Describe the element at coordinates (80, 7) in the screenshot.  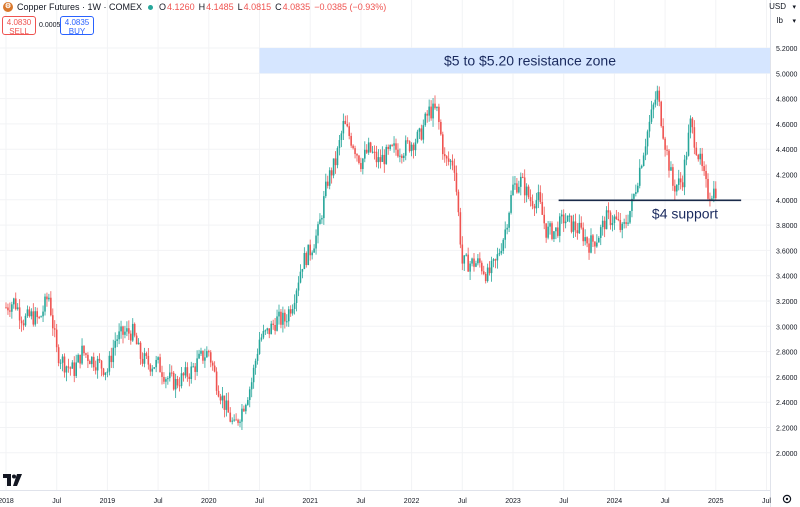
I see `chart-title: Copper Futures · 1W · COMEX` at that location.